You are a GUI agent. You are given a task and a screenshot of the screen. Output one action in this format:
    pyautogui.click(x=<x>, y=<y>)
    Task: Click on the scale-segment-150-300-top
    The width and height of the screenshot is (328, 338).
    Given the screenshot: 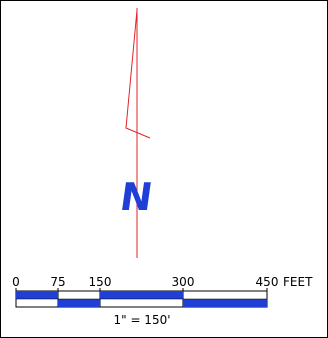 What is the action you would take?
    pyautogui.click(x=141, y=295)
    